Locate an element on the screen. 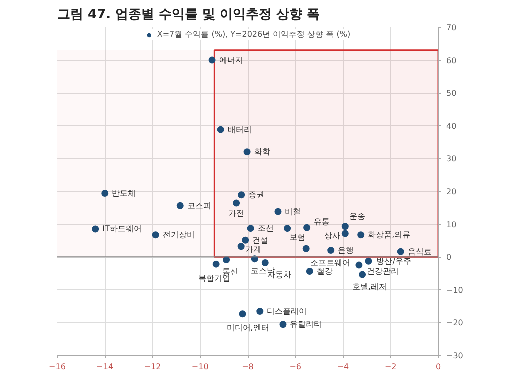 This screenshot has width=508, height=385. x-tick-label: −2 is located at coordinates (390, 367).